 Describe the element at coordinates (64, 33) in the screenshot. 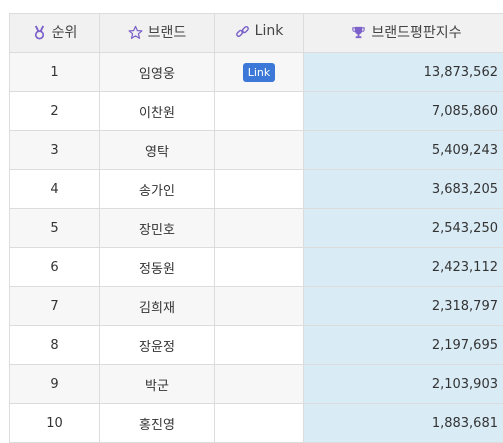

I see `rank-header-label: 순위` at that location.